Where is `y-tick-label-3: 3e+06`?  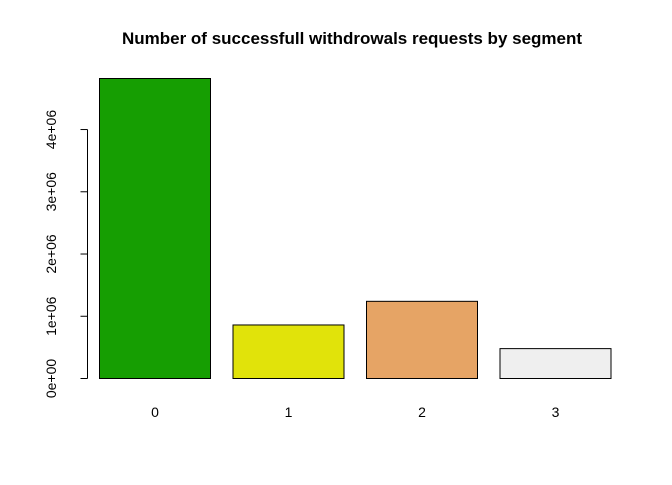
y-tick-label-3: 3e+06 is located at coordinates (51, 192).